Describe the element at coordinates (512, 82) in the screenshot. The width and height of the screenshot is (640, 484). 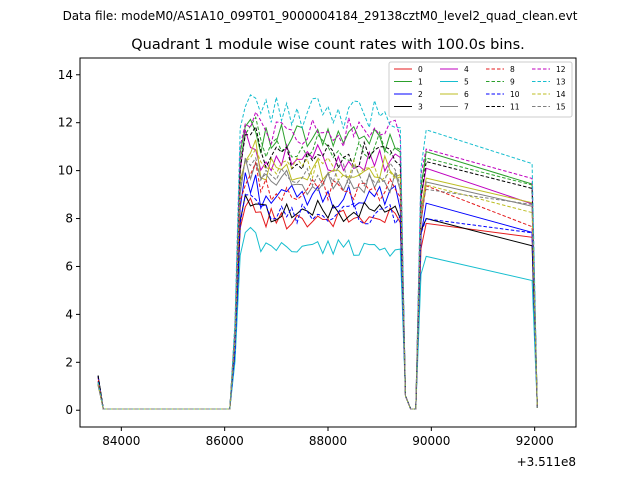
I see `legend-label-9: 9` at that location.